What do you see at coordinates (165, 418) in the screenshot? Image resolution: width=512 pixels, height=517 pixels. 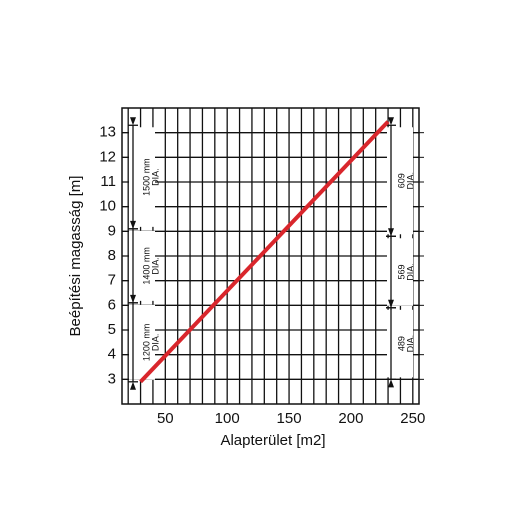 I see `x-tick-label: 50` at bounding box center [165, 418].